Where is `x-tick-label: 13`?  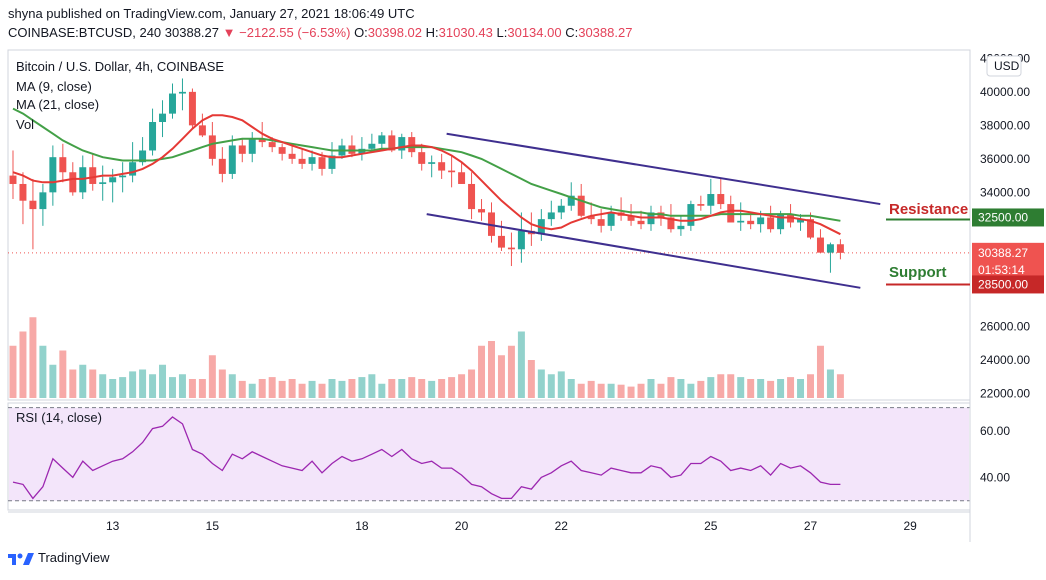 x-tick-label: 13 is located at coordinates (113, 526).